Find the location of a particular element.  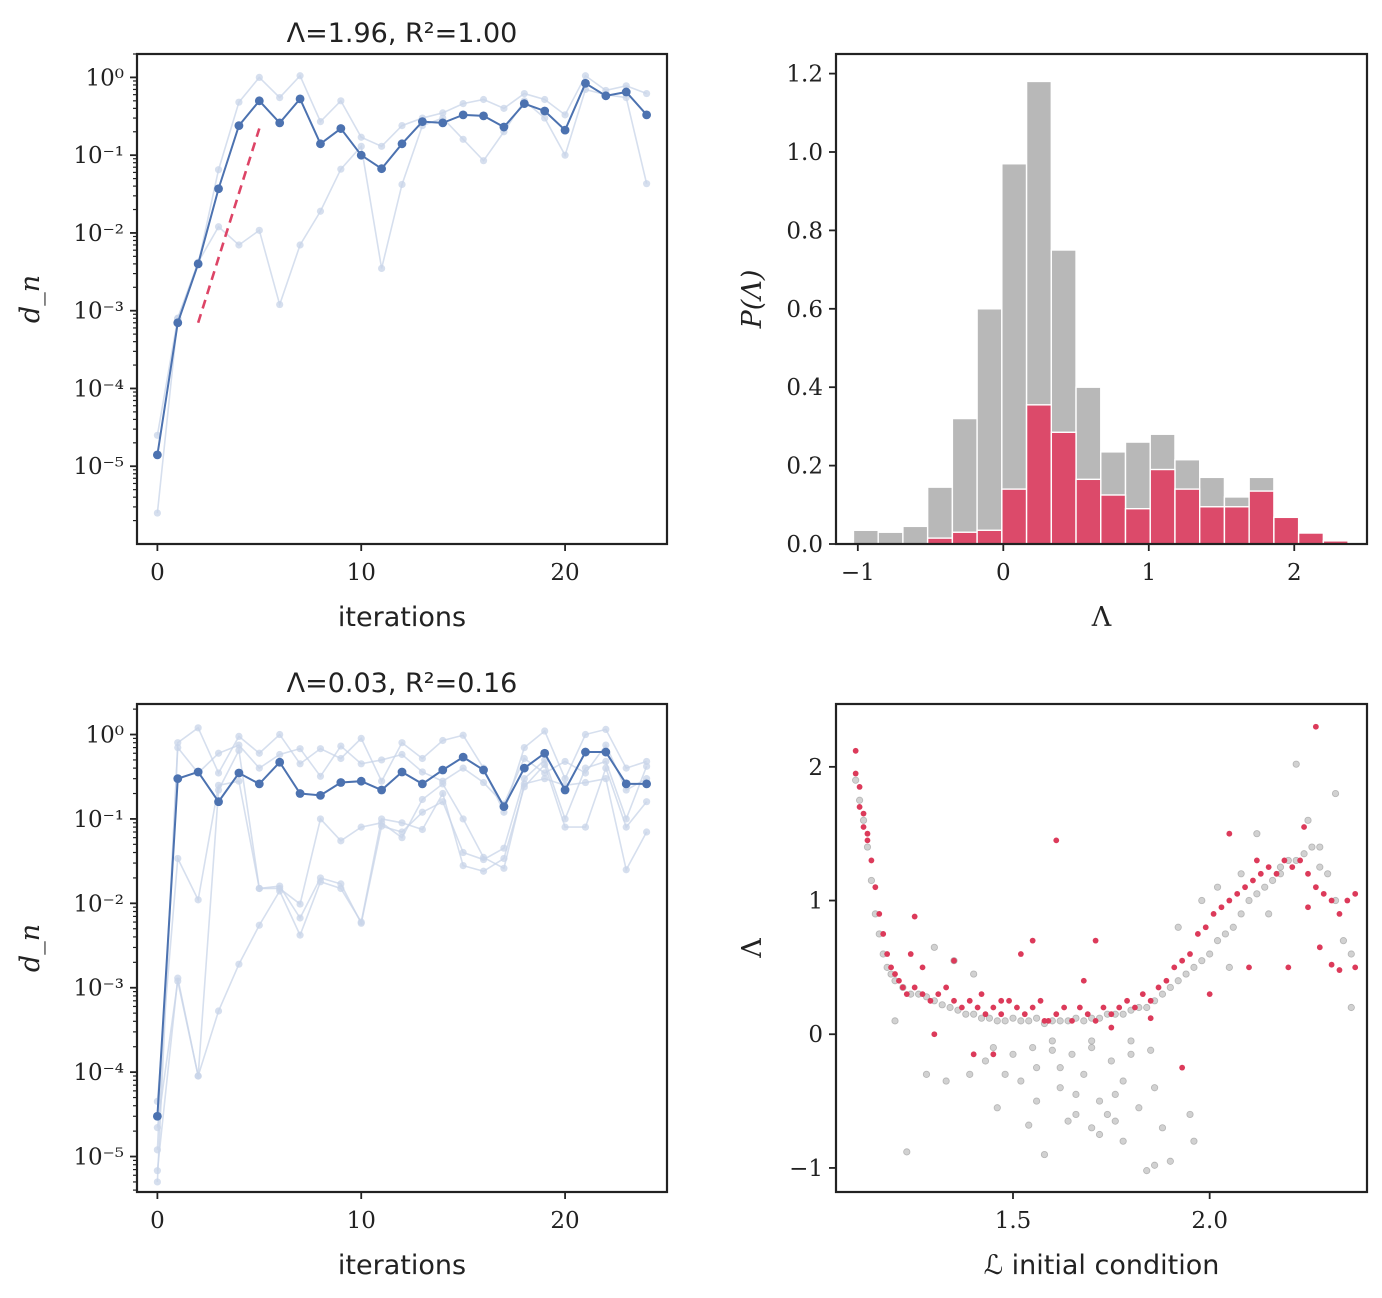

bottom-left-ytick-label: 10⁻³ is located at coordinates (98, 989).